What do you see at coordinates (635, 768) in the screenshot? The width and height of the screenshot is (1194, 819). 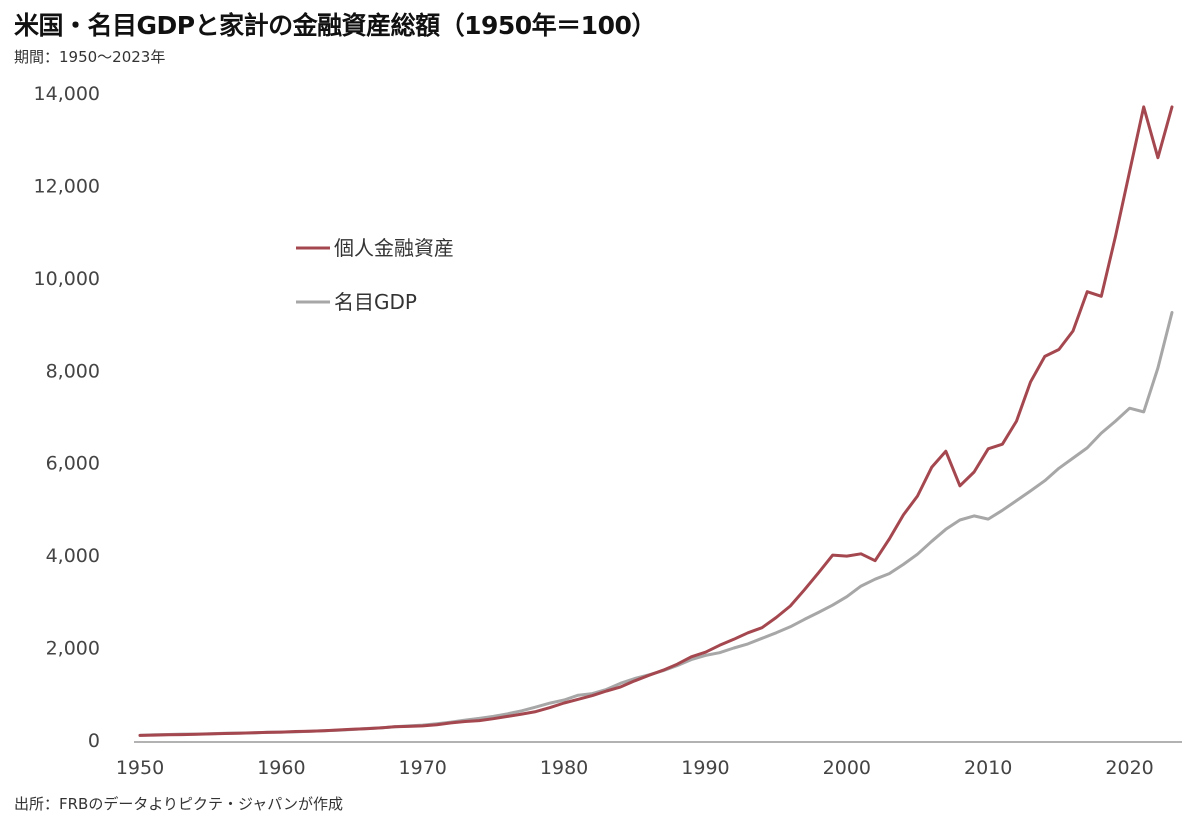 I see `x-axis-ticks: 1950 1960 1970 1980 1990 2000 2010 2020` at bounding box center [635, 768].